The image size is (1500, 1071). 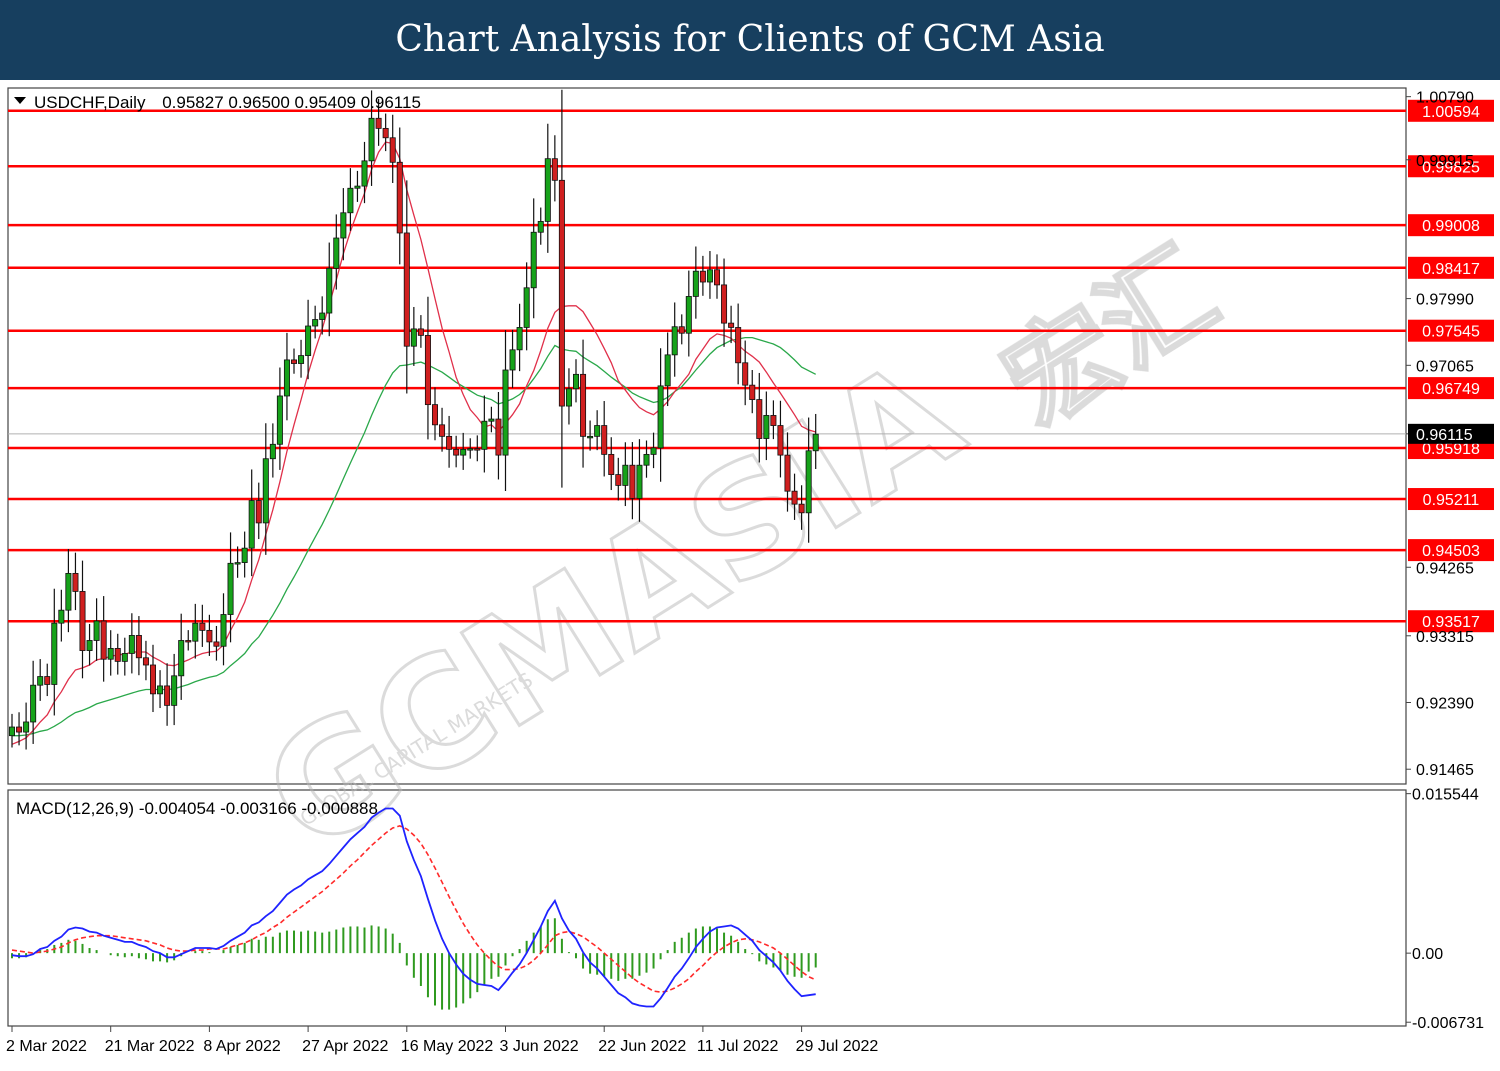 What do you see at coordinates (539, 1046) in the screenshot?
I see `date-tick-label: 3 Jun 2022` at bounding box center [539, 1046].